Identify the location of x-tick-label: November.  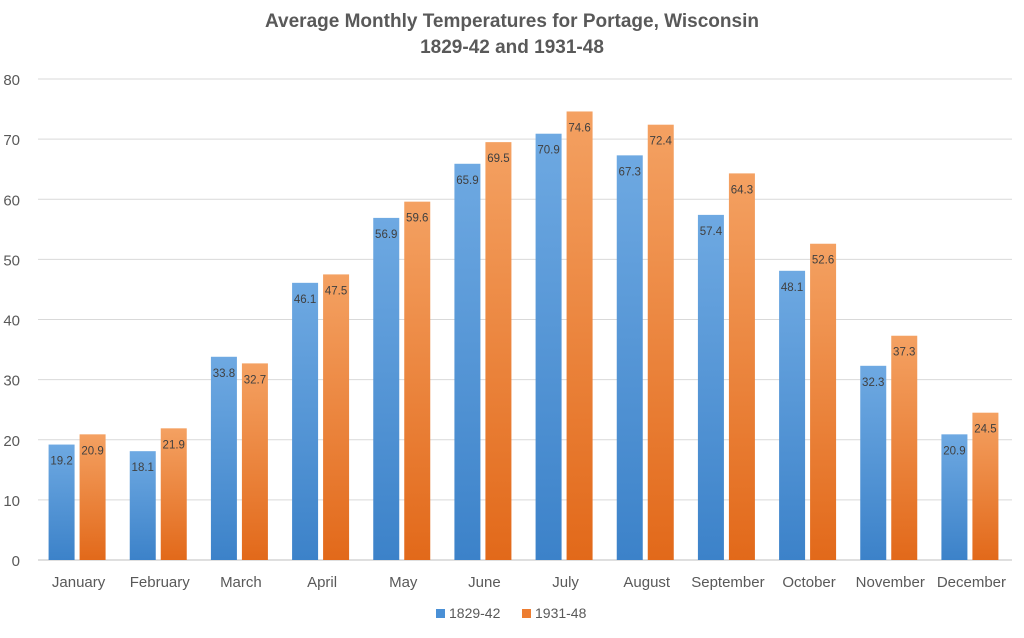
(890, 582).